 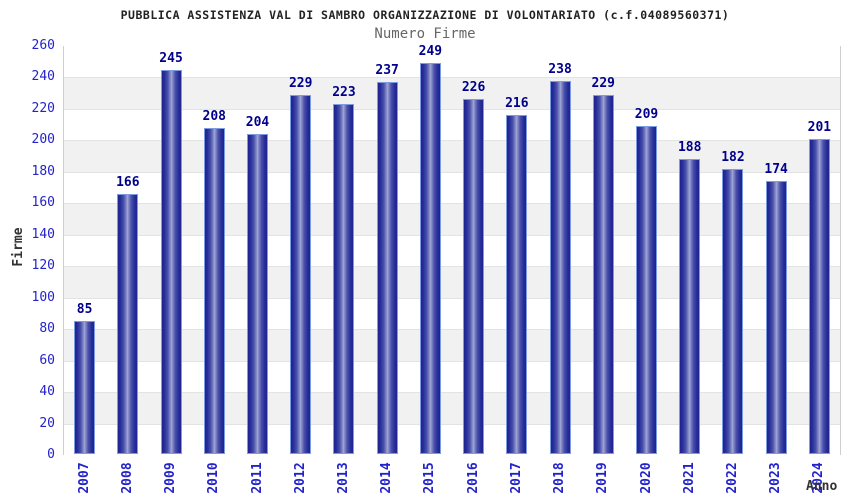 I want to click on x-axis-tick-label: 2009, so click(x=171, y=478).